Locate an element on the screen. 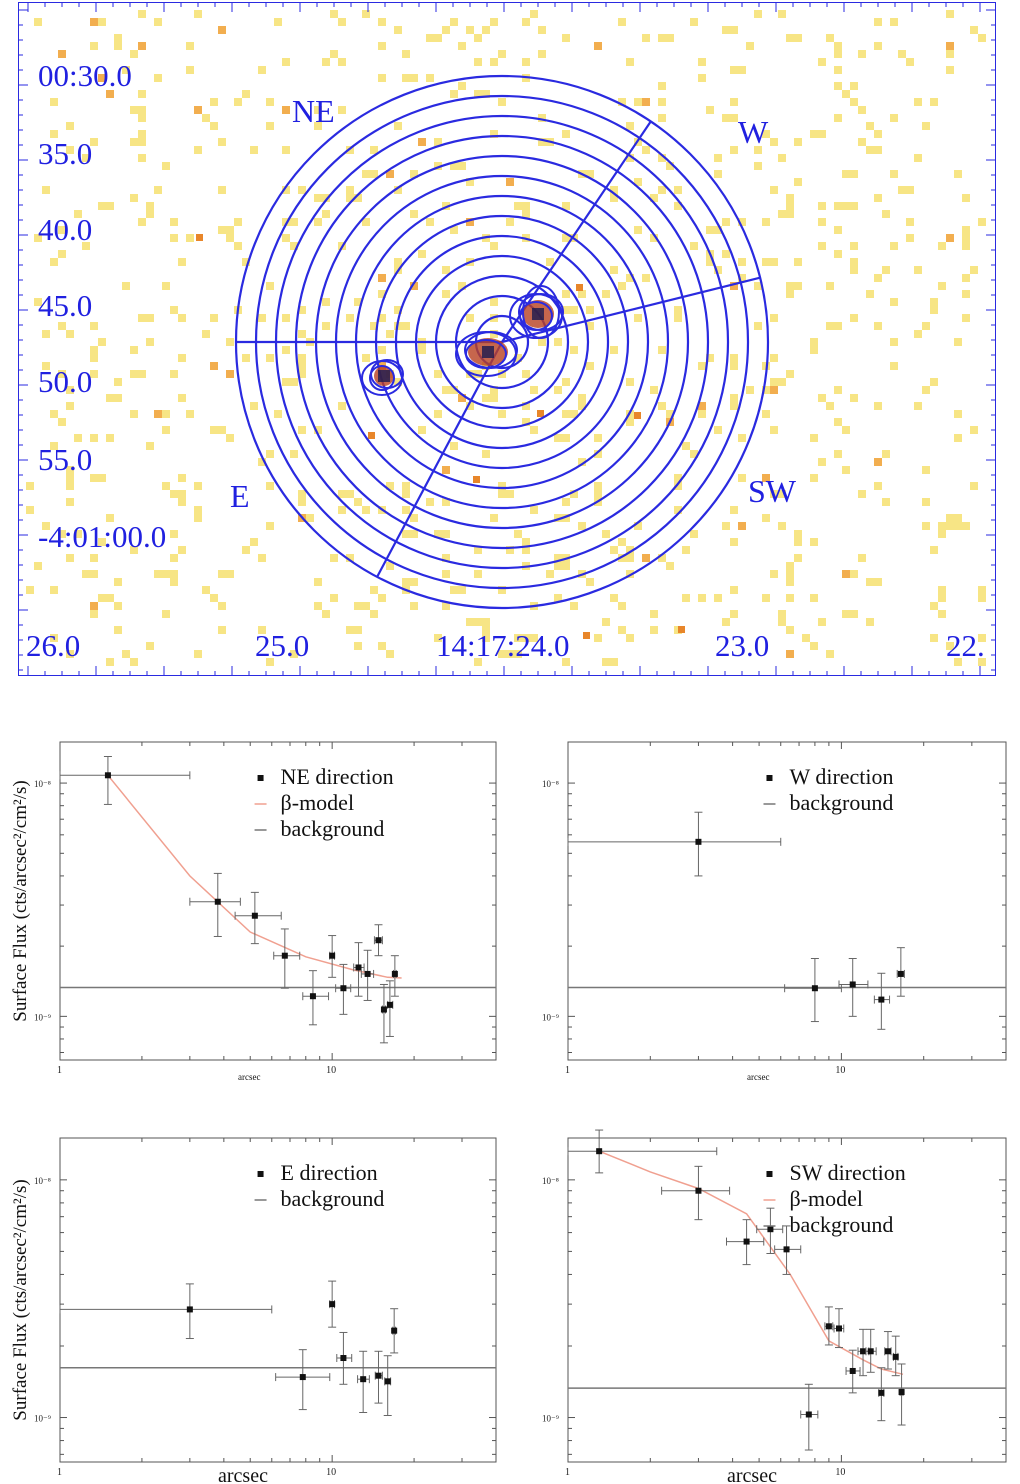 The width and height of the screenshot is (1020, 1484). legend-label: background is located at coordinates (333, 1198).